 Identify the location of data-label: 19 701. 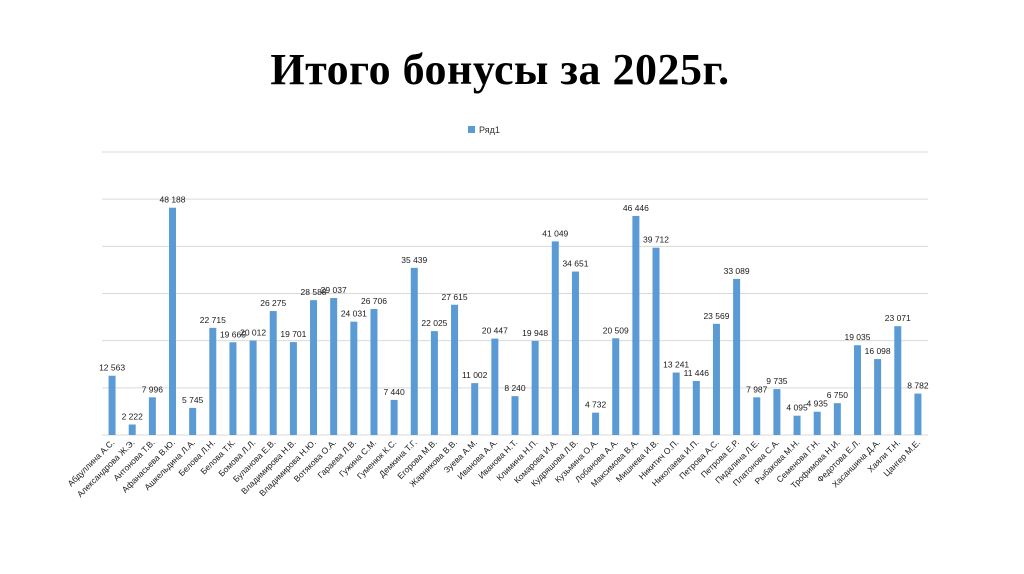
(293, 334).